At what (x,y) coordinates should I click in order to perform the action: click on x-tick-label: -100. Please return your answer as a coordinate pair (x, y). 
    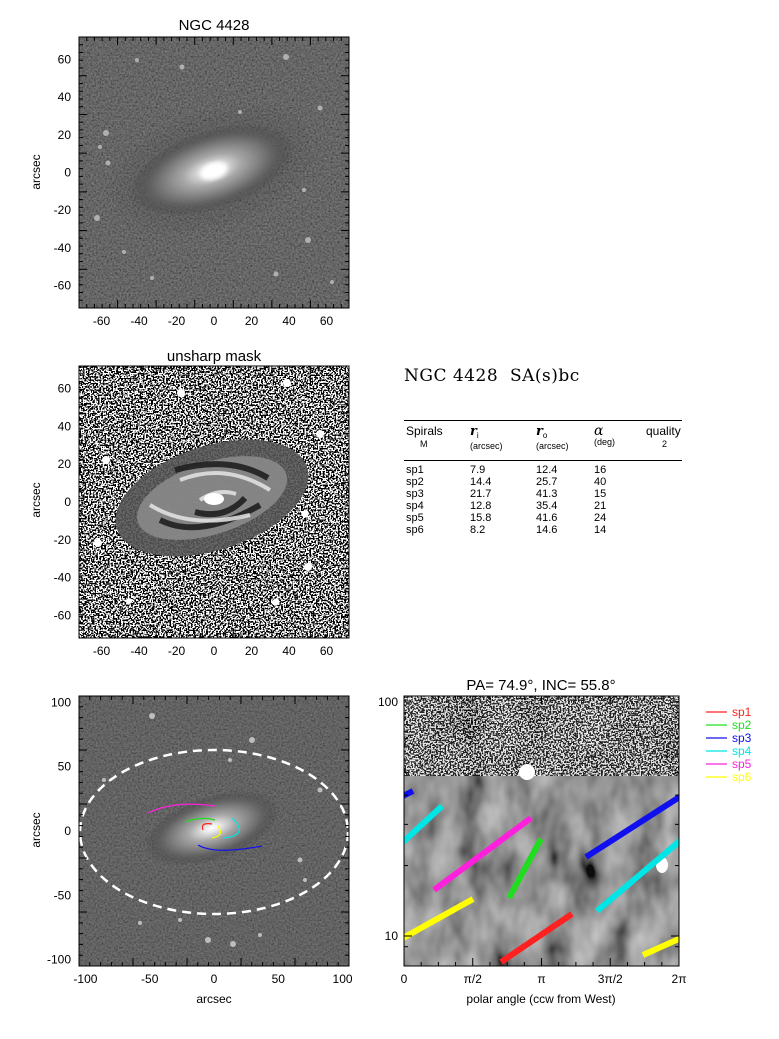
    Looking at the image, I should click on (85, 979).